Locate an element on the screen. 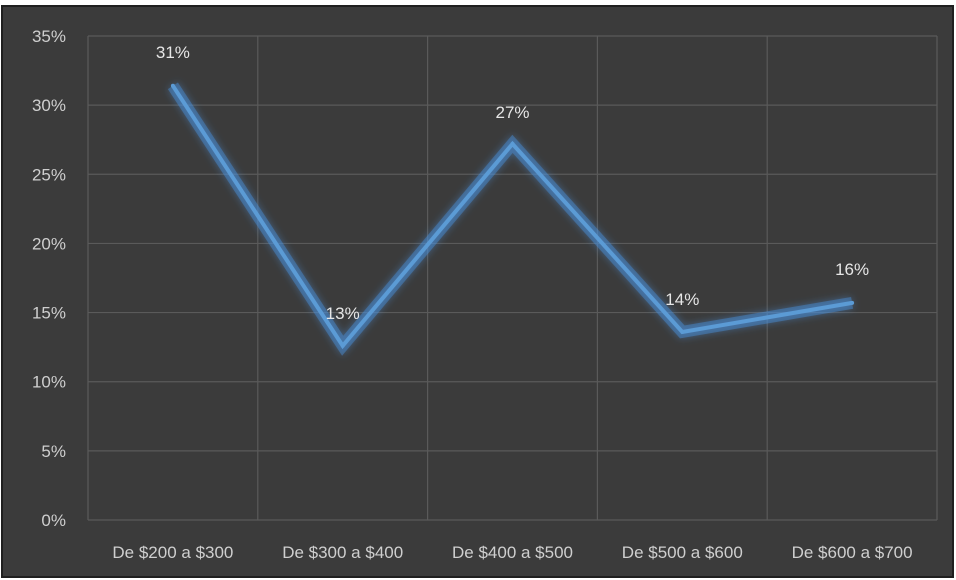  y-tick-label: 5% is located at coordinates (53, 451).